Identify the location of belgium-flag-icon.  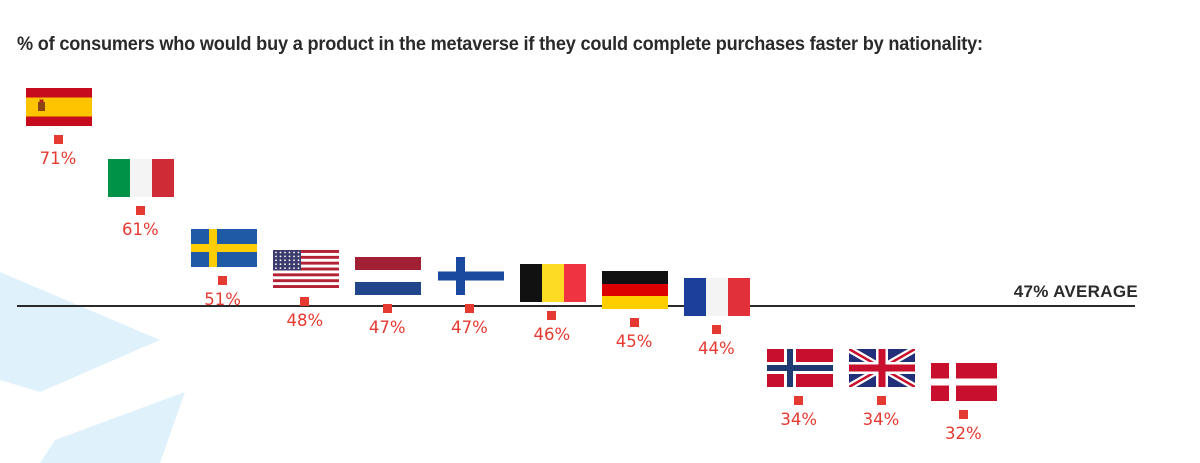
(552, 283).